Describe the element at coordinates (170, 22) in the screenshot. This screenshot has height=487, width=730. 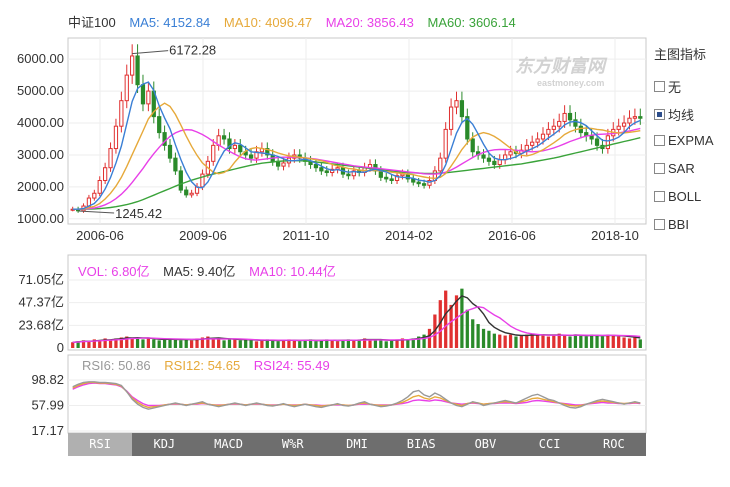
I see `ma5-legend: MA5: 4152.84` at that location.